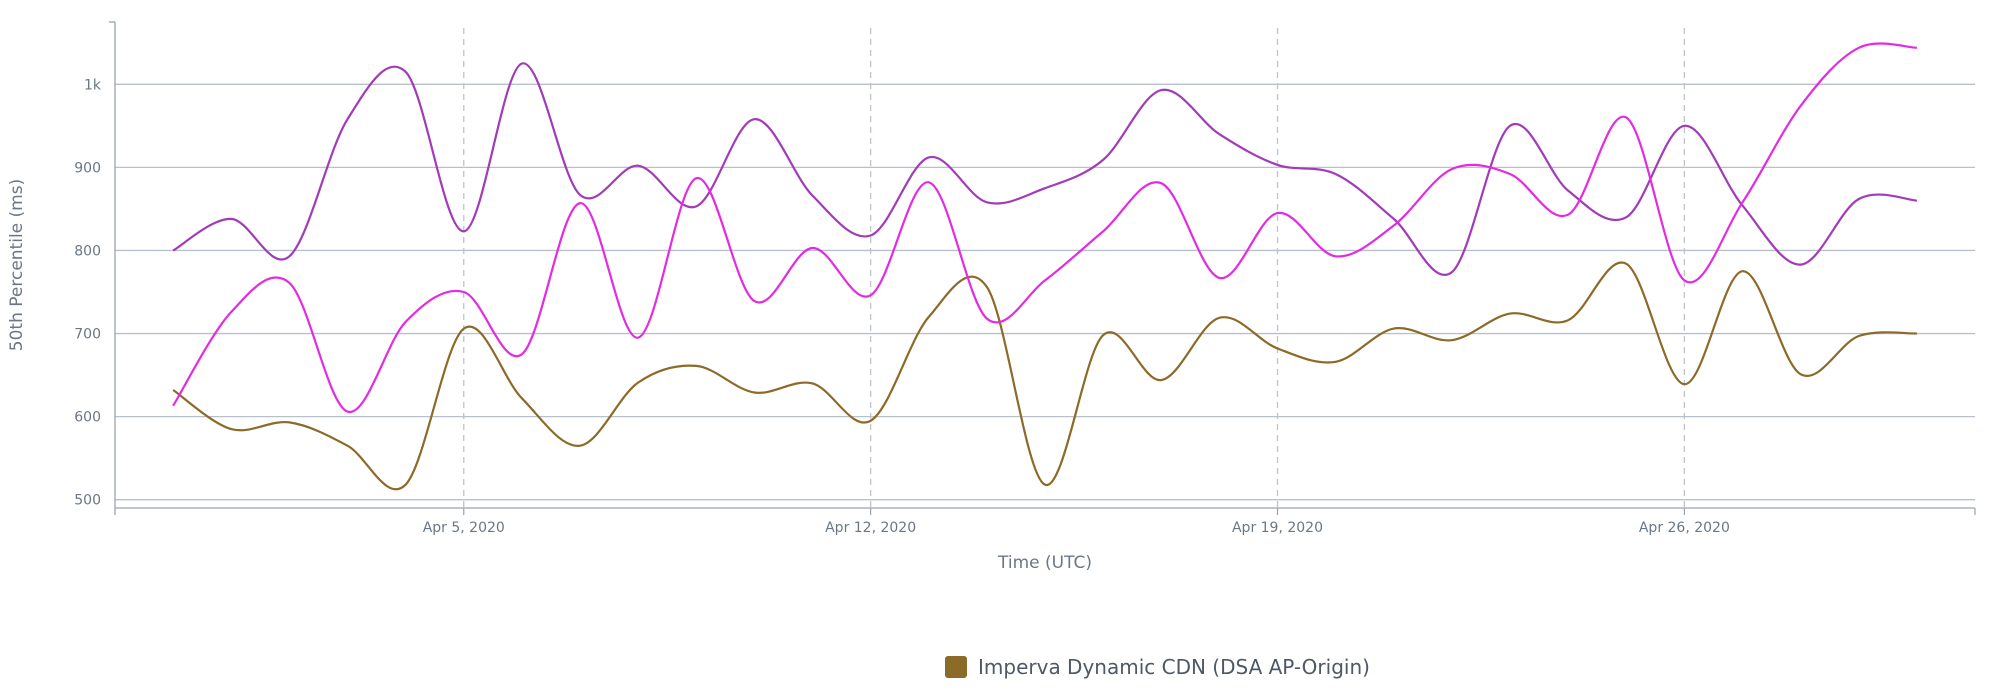  Describe the element at coordinates (1684, 528) in the screenshot. I see `x-tick-label: Apr 26, 2020` at that location.